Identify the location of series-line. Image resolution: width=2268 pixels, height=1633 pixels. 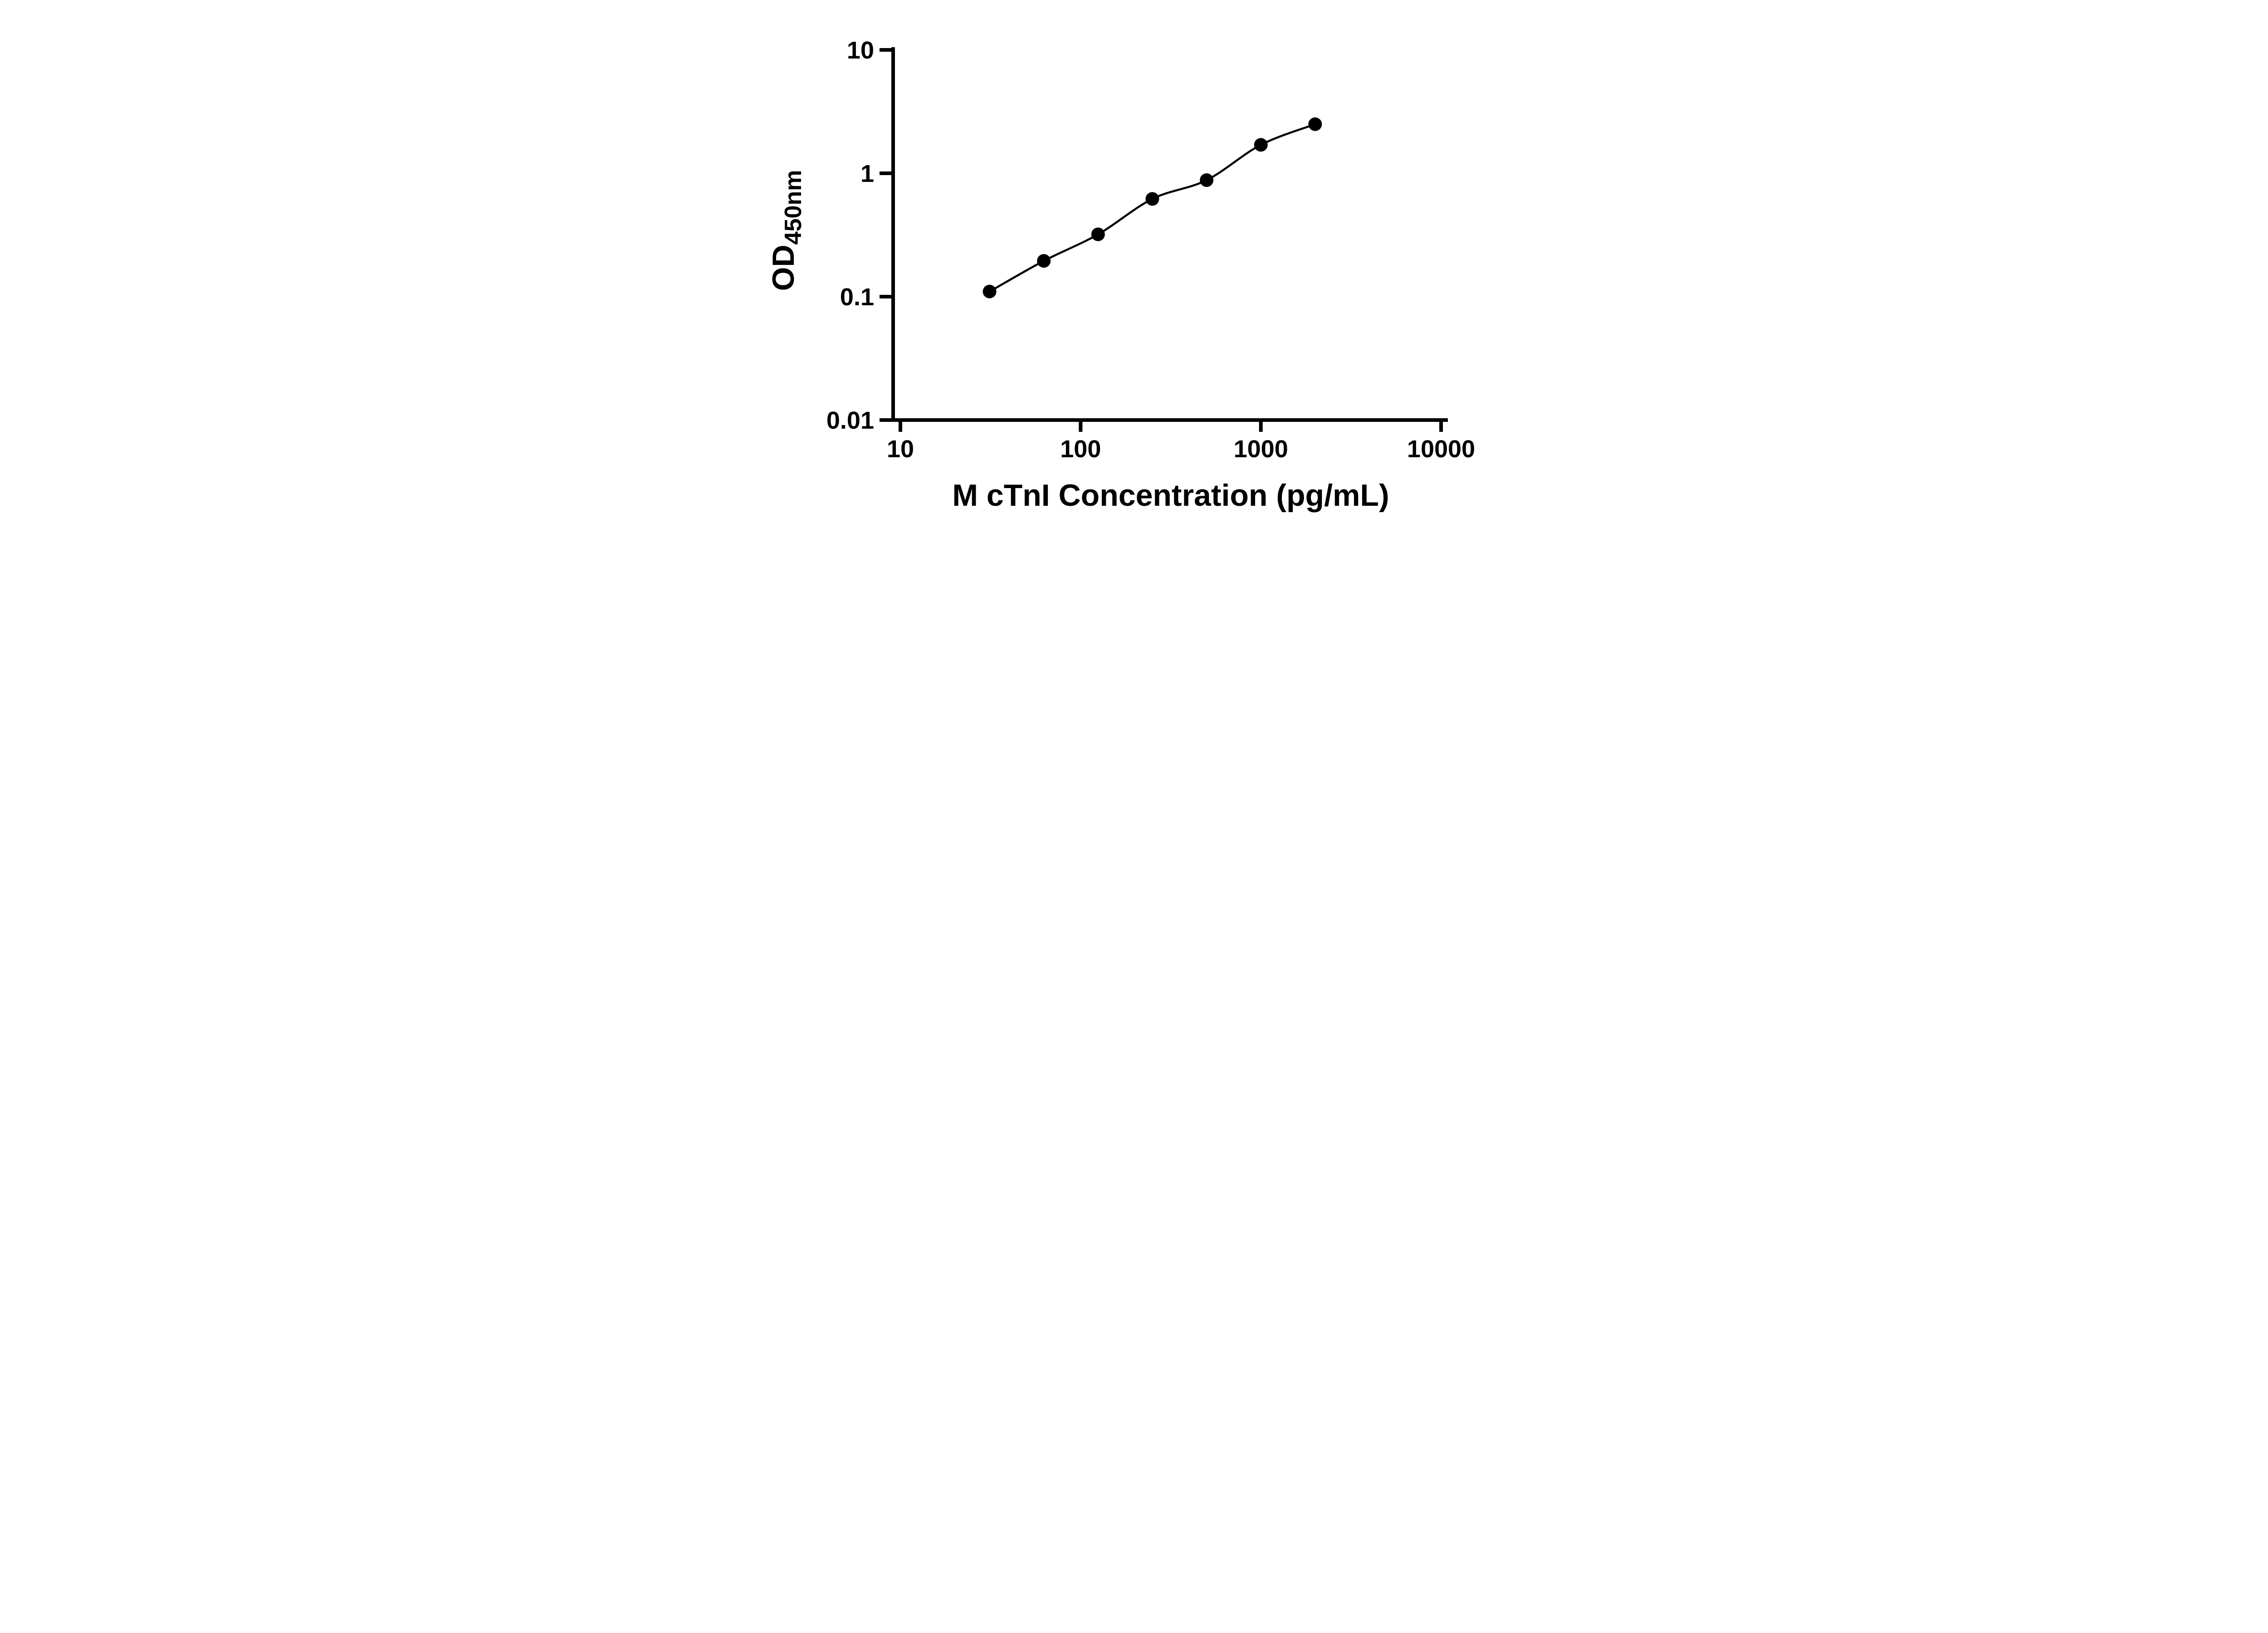
(1153, 208).